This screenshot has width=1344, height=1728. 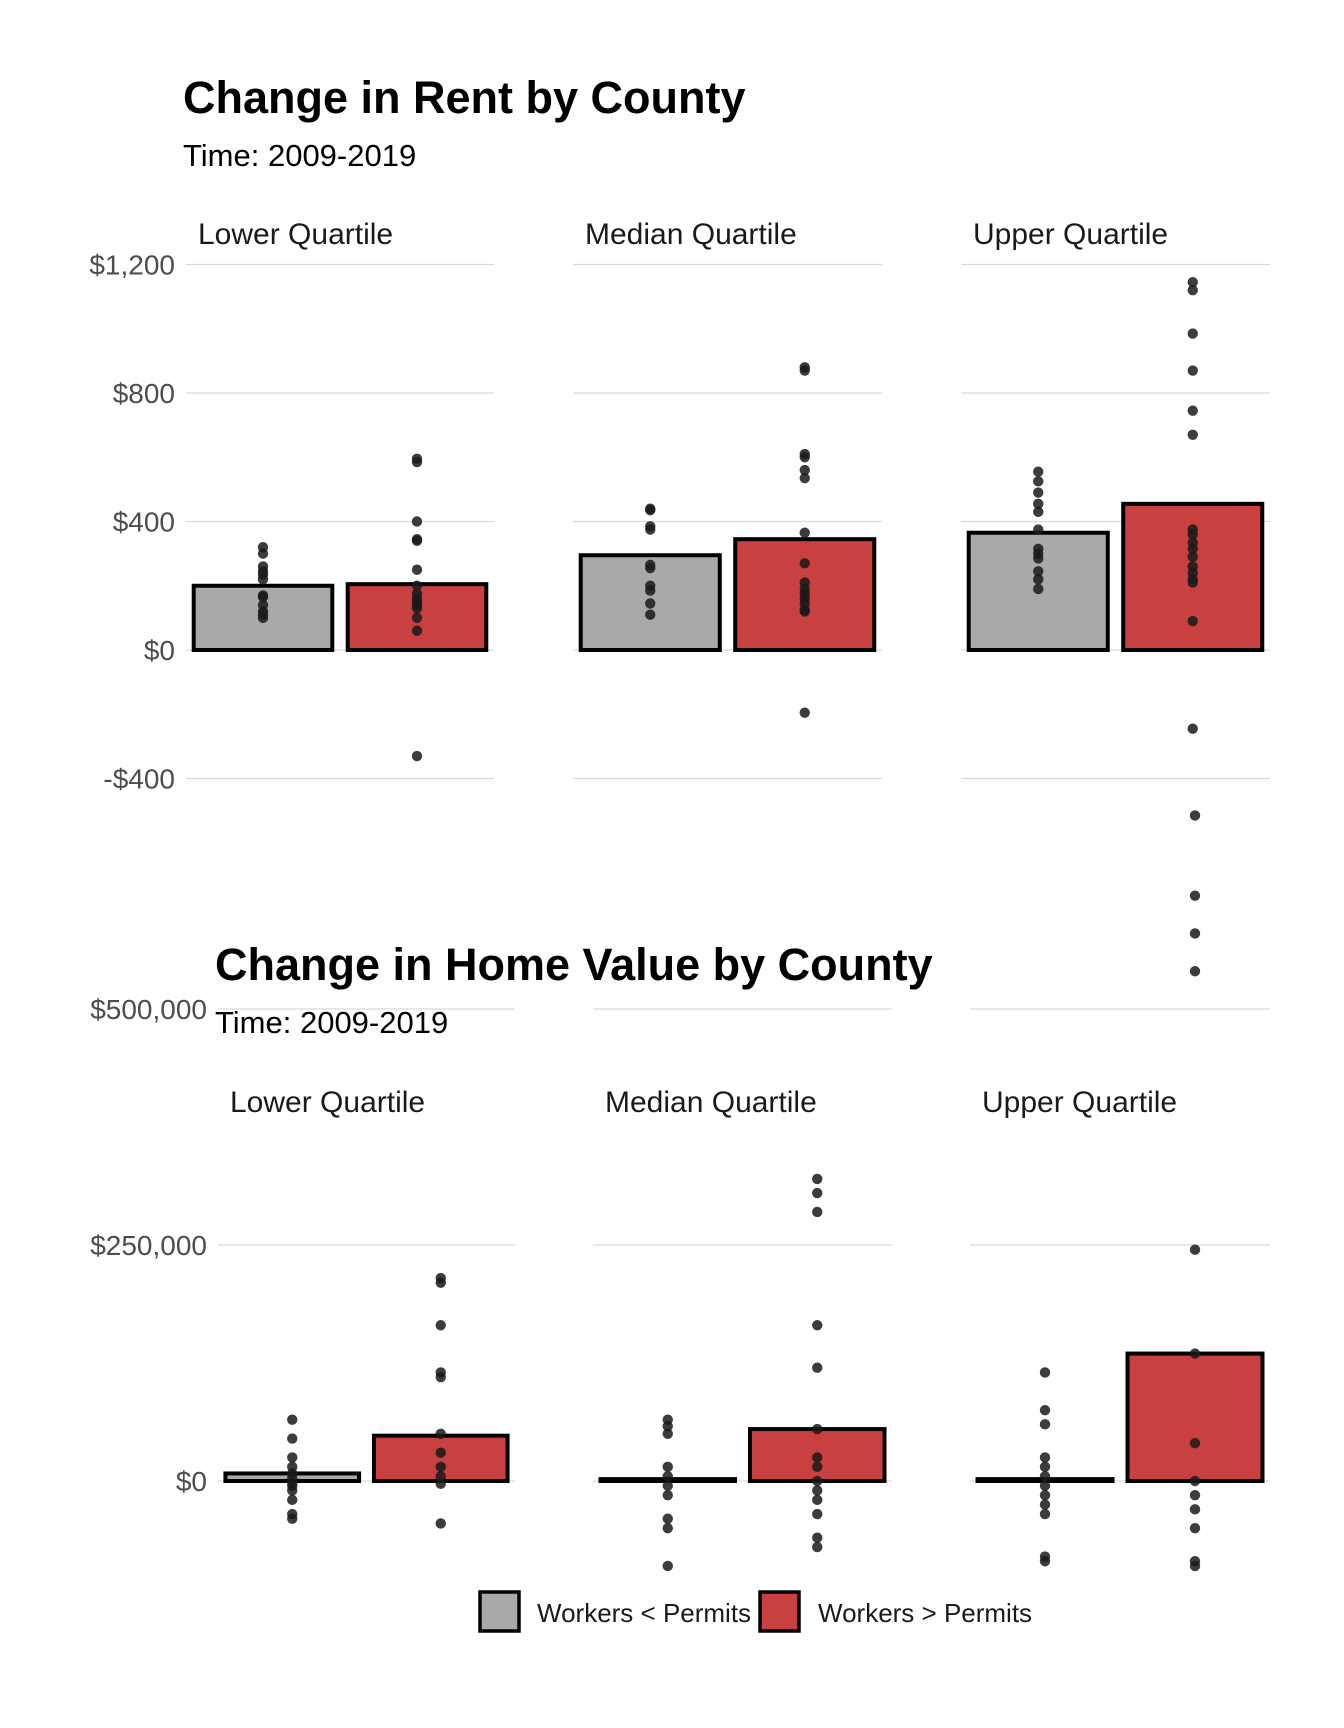 What do you see at coordinates (644, 1613) in the screenshot?
I see `legend-label: Workers < Permits` at bounding box center [644, 1613].